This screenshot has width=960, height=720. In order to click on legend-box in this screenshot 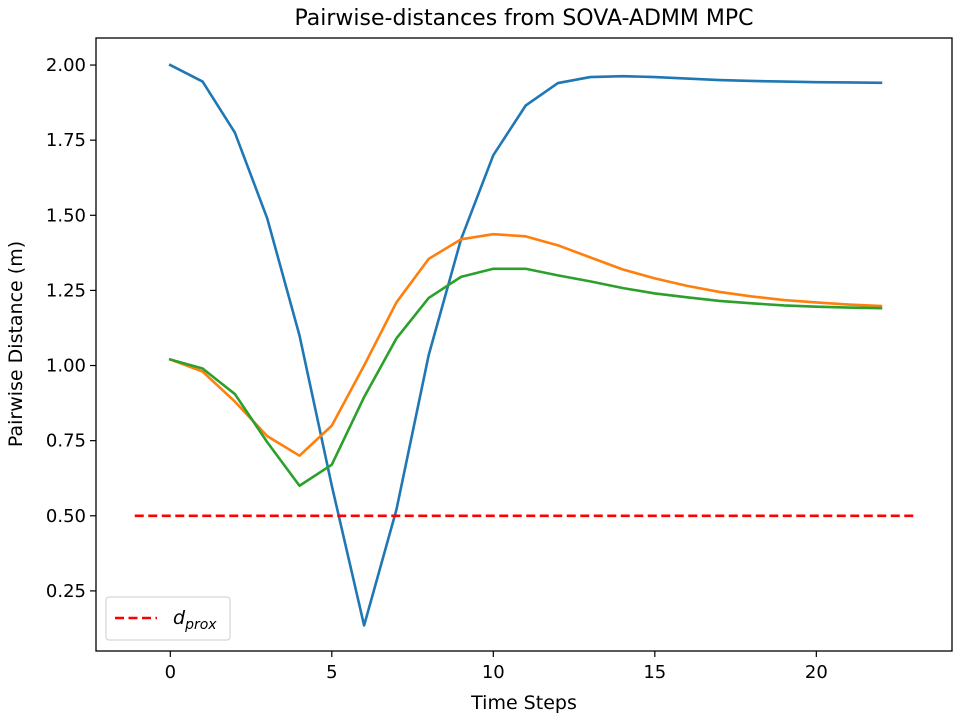, I will do `click(168, 618)`.